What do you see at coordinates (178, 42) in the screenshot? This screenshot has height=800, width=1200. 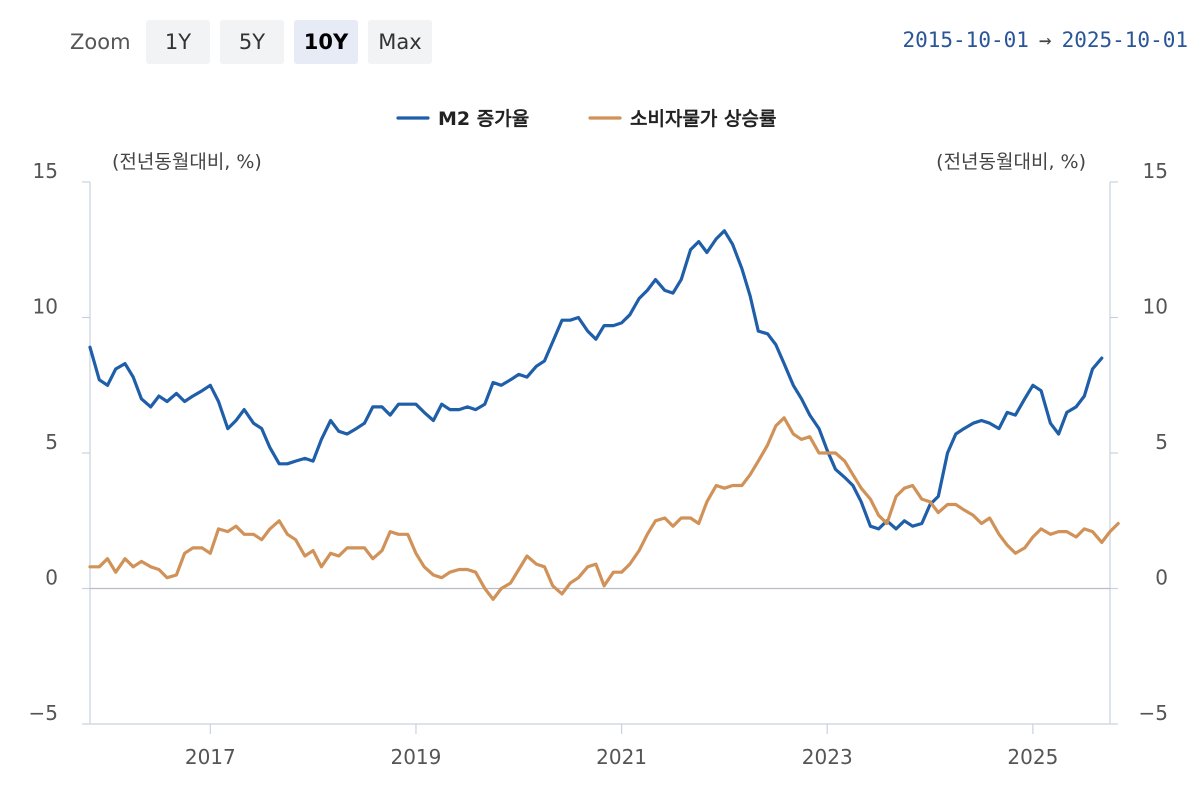 I see `zoom-1y-button: 1Y` at bounding box center [178, 42].